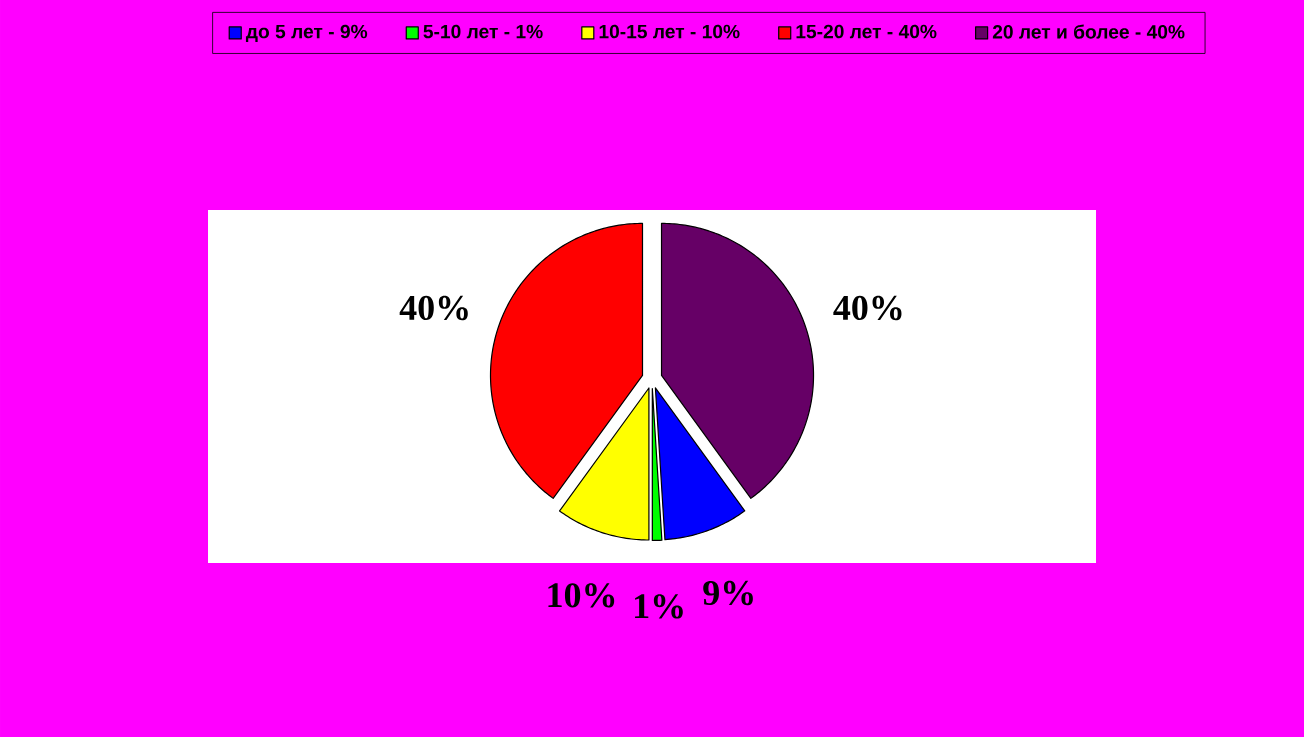 Image resolution: width=1304 pixels, height=737 pixels. I want to click on data-label: 1%, so click(659, 606).